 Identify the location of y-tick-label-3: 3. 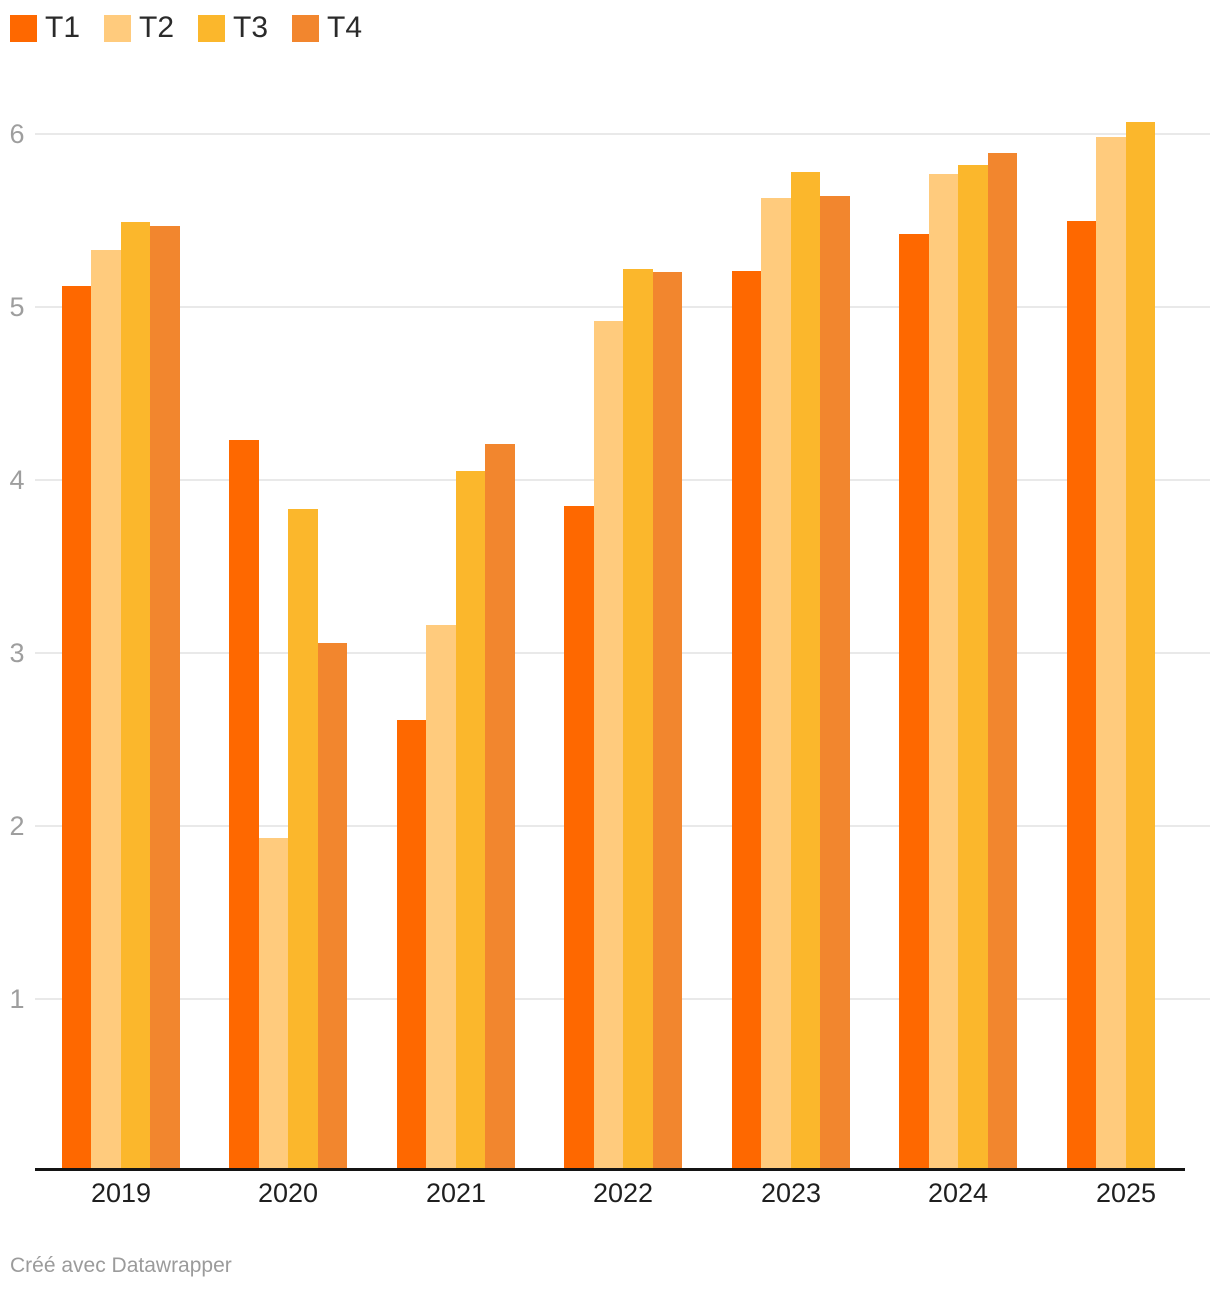
(17, 653).